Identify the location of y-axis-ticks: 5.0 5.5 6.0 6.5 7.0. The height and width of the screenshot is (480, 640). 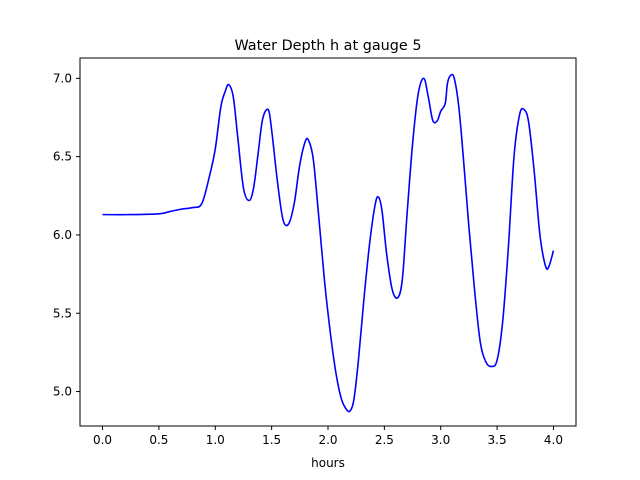
(66, 235).